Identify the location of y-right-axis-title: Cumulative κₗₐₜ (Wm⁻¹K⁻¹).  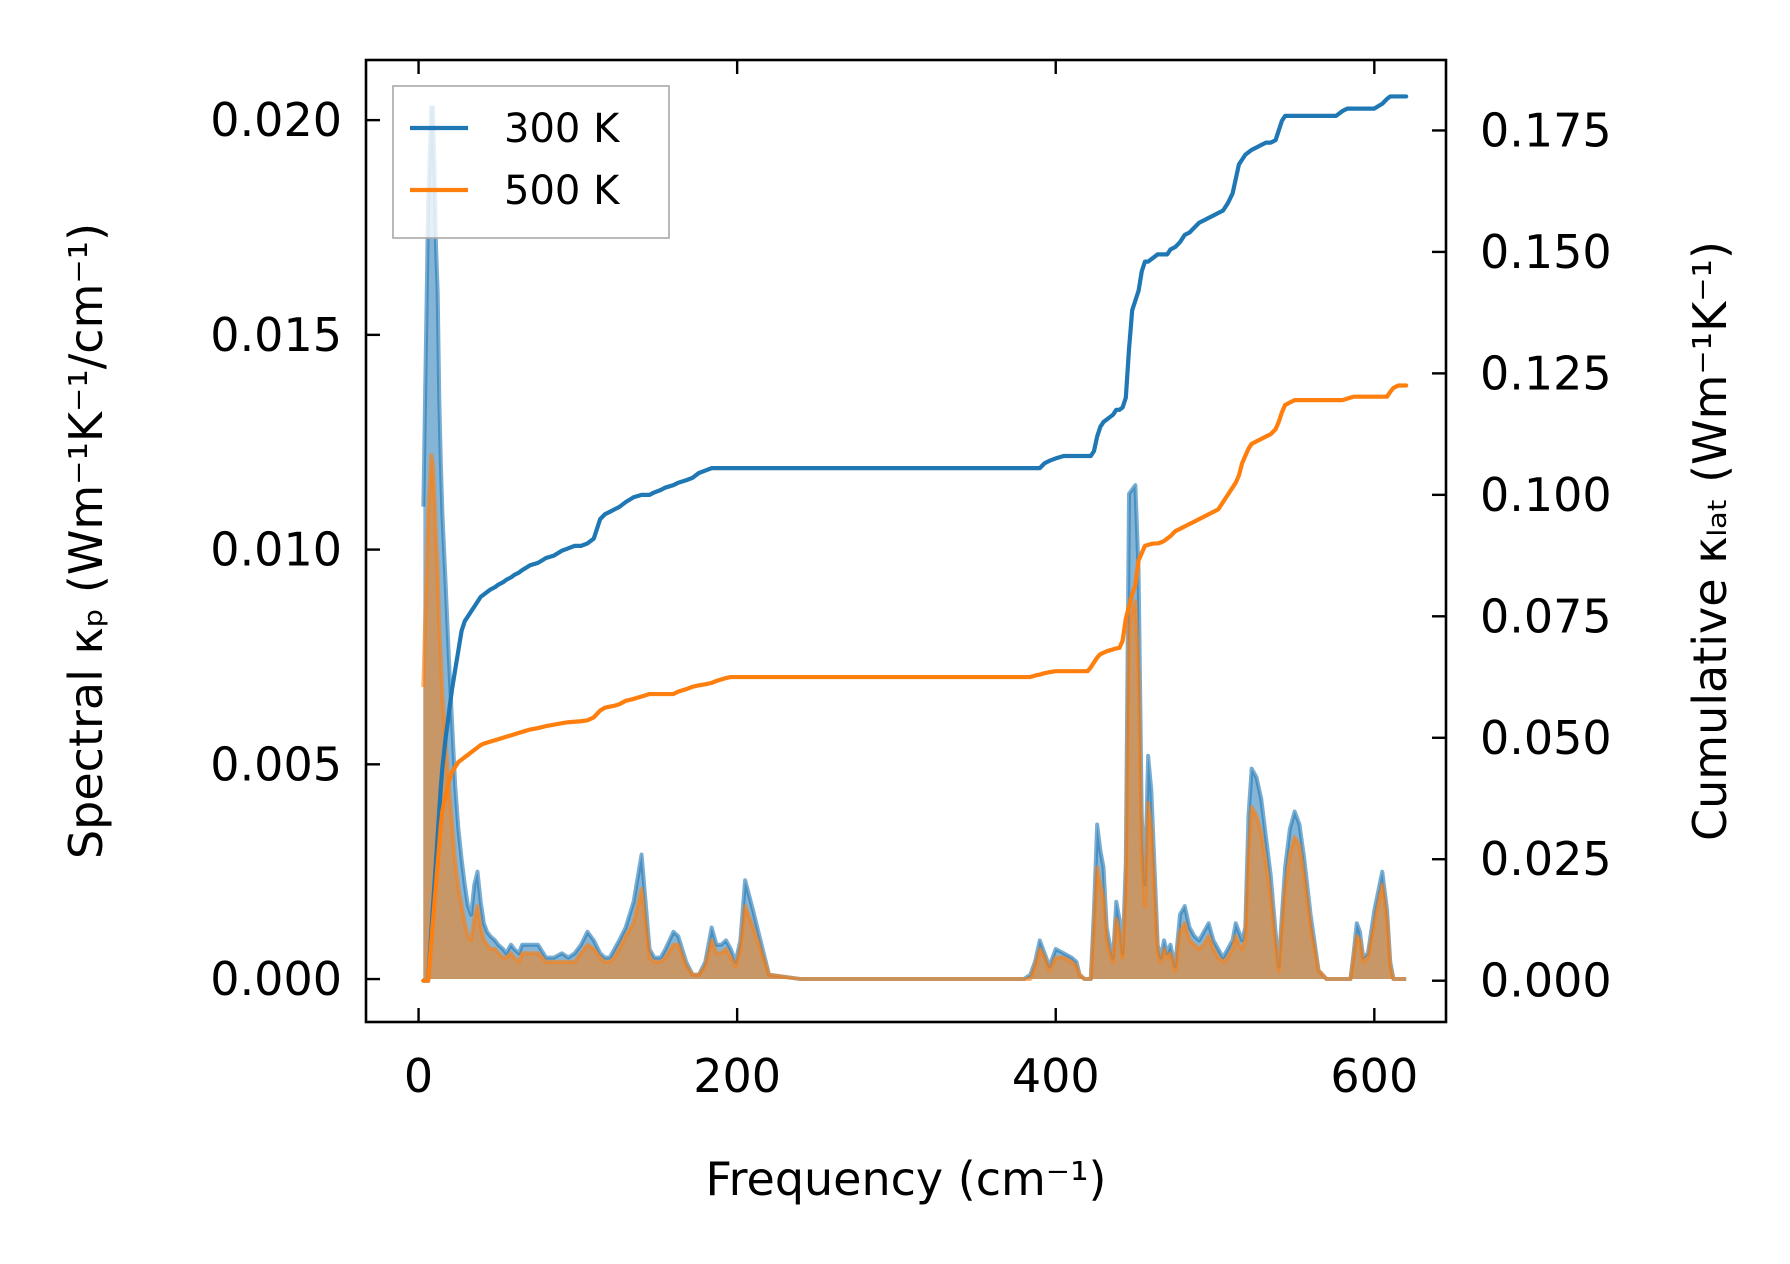
(1710, 541).